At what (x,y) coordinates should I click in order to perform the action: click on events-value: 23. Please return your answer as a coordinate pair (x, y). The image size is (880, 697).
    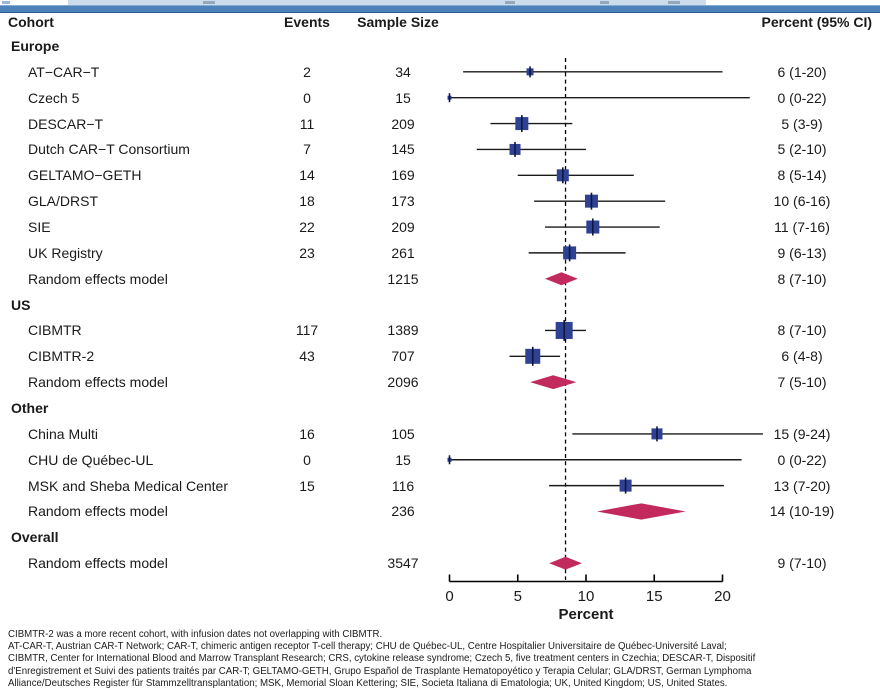
    Looking at the image, I should click on (307, 252).